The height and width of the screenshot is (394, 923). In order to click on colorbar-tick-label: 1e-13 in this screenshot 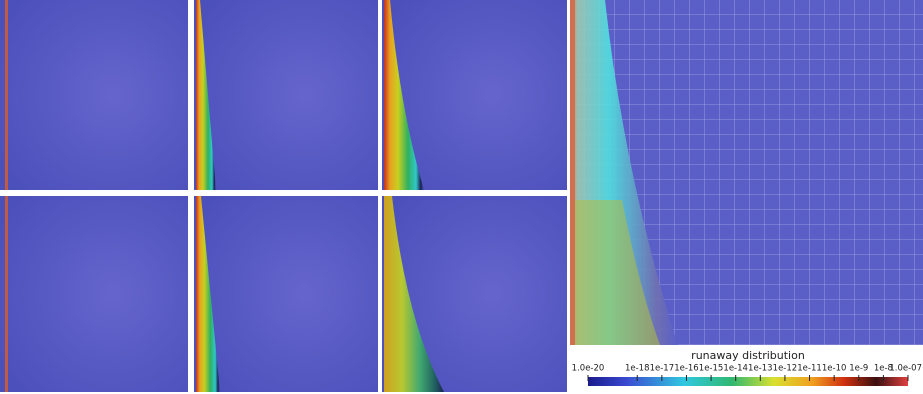, I will do `click(760, 369)`.